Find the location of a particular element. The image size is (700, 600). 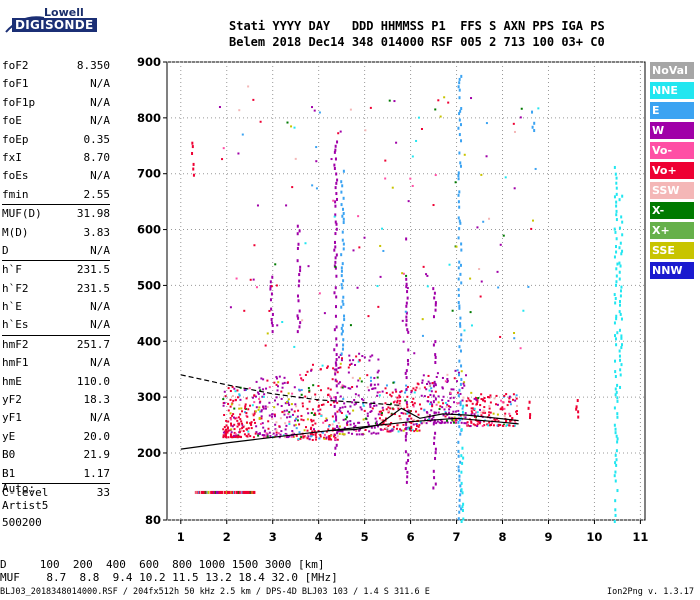

param-separator is located at coordinates (56, 483).